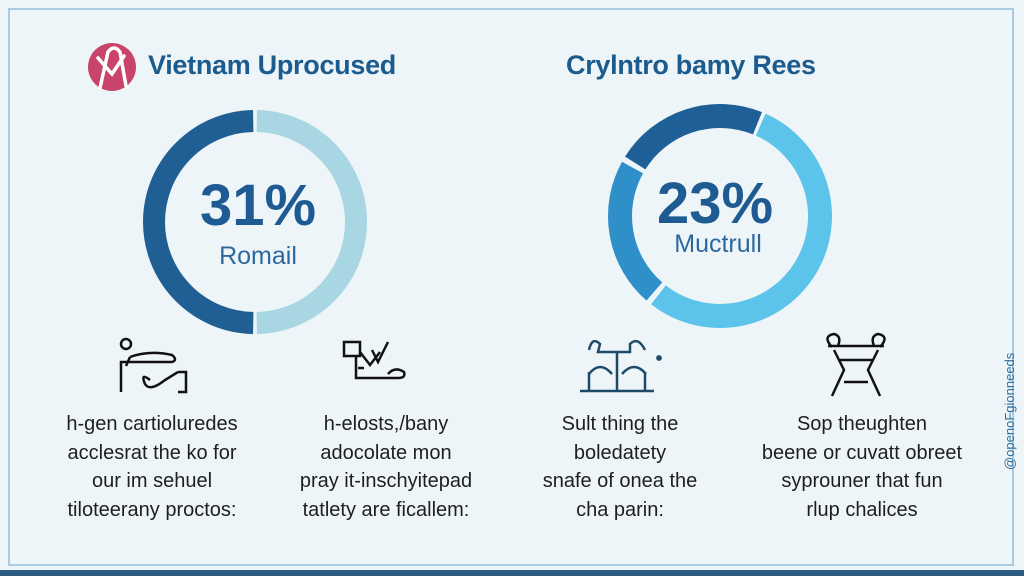 This screenshot has height=576, width=1024. Describe the element at coordinates (386, 424) in the screenshot. I see `text-line: h-elosts,/bany` at that location.